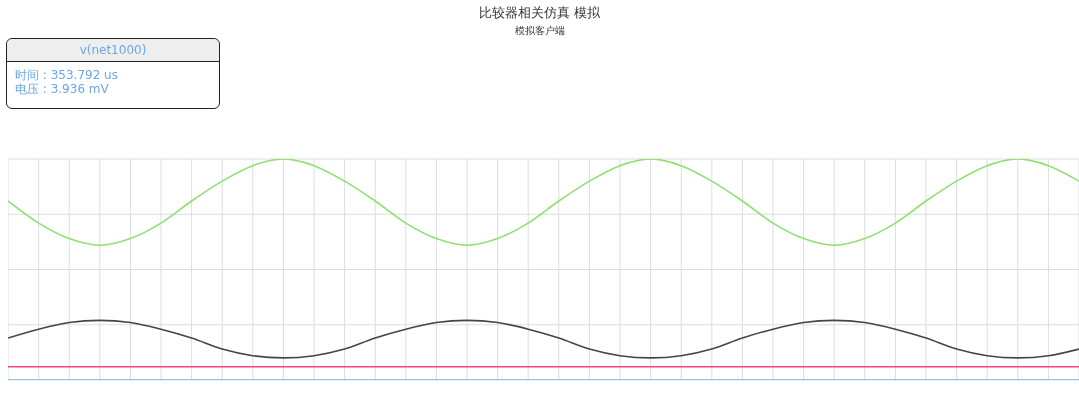 The width and height of the screenshot is (1079, 417). I want to click on info-box: v(net1000) 时间 : 353.792 us 电压 : 3.936 mV, so click(113, 73).